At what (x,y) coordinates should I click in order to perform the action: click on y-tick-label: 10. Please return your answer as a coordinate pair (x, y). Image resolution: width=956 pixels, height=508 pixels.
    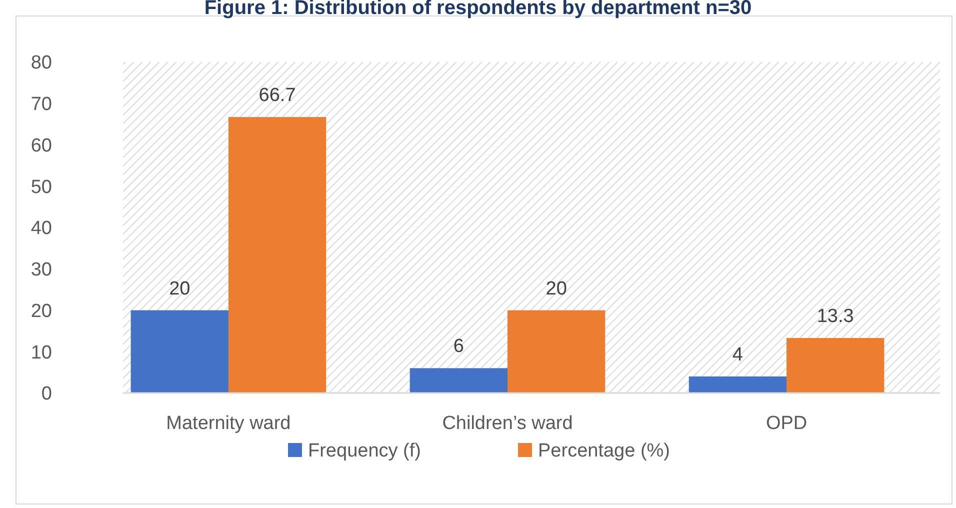
    Looking at the image, I should click on (41, 353).